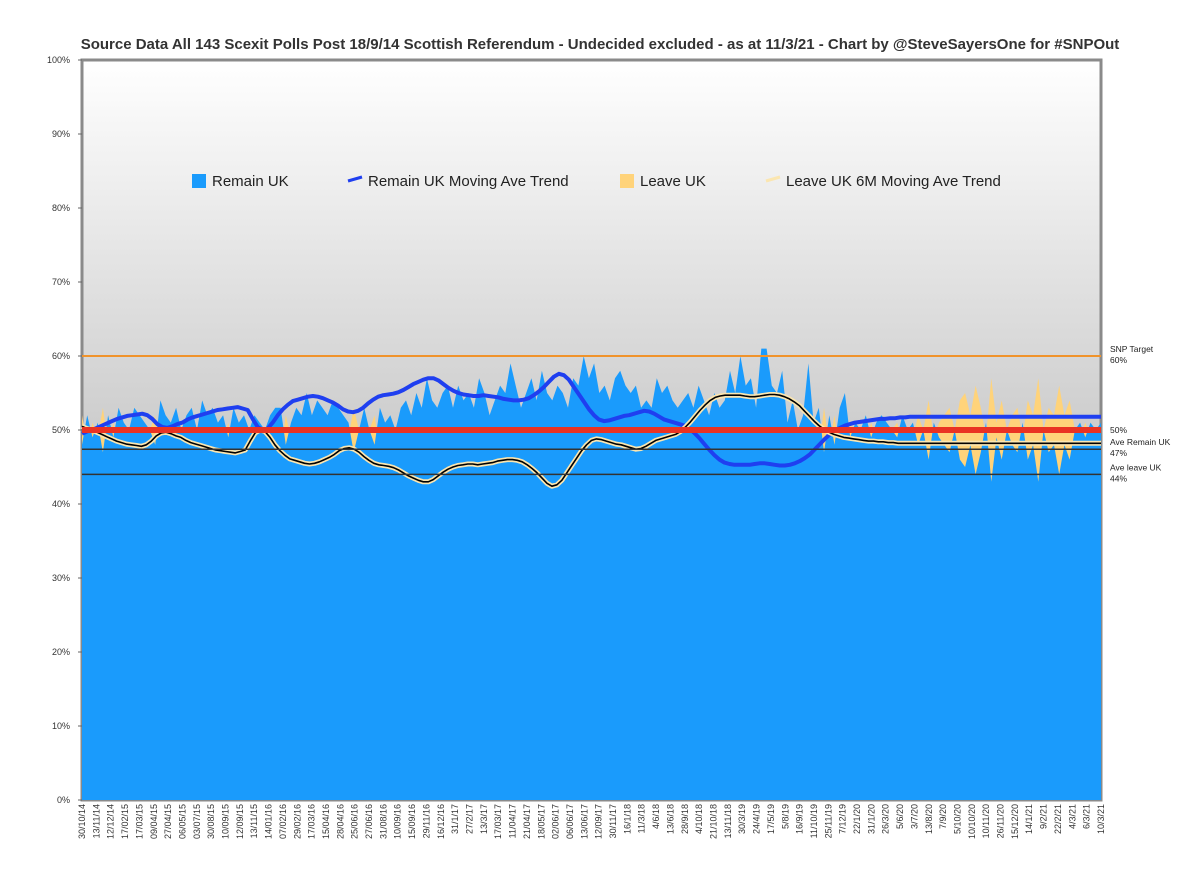  I want to click on legend-label: Leave UK 6M Moving Ave Trend, so click(893, 181).